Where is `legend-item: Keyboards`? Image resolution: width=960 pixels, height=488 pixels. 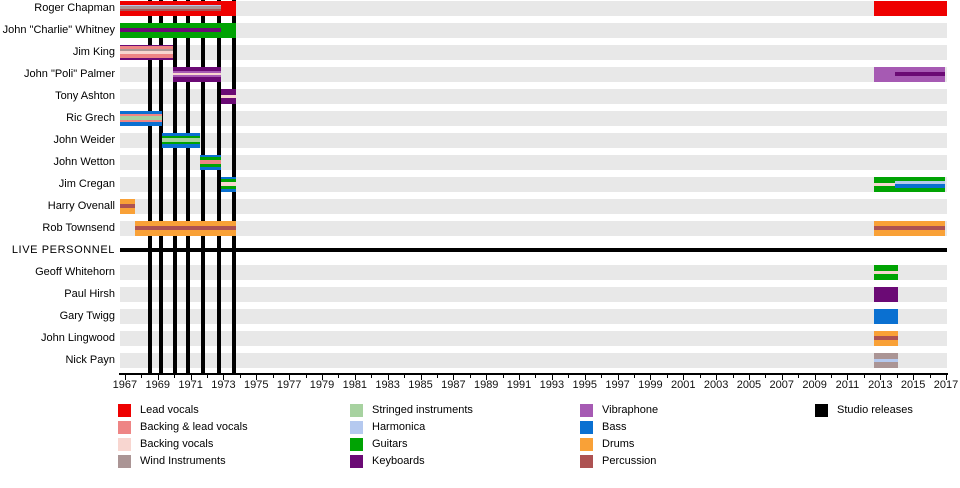 legend-item: Keyboards is located at coordinates (460, 462).